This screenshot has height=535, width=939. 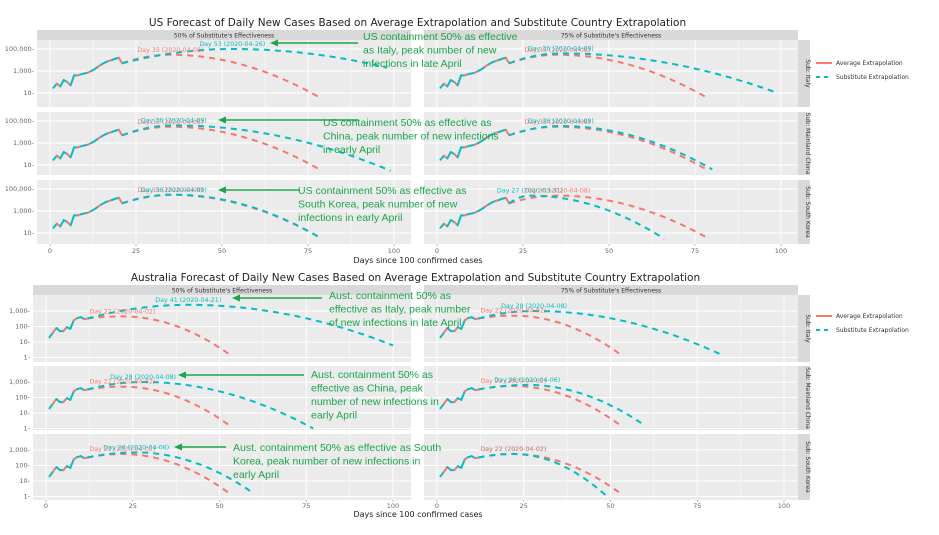 What do you see at coordinates (351, 150) in the screenshot?
I see `annotation-text-line: in early April` at bounding box center [351, 150].